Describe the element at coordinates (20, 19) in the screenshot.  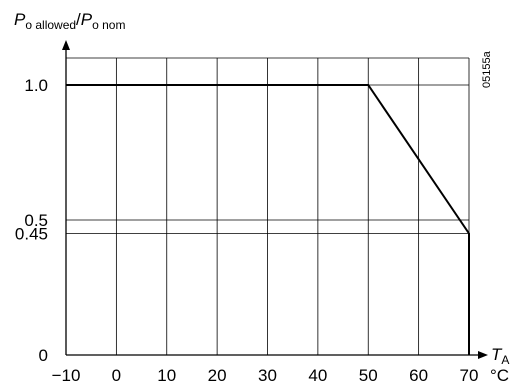
I see `y-axis-title-main: P` at that location.